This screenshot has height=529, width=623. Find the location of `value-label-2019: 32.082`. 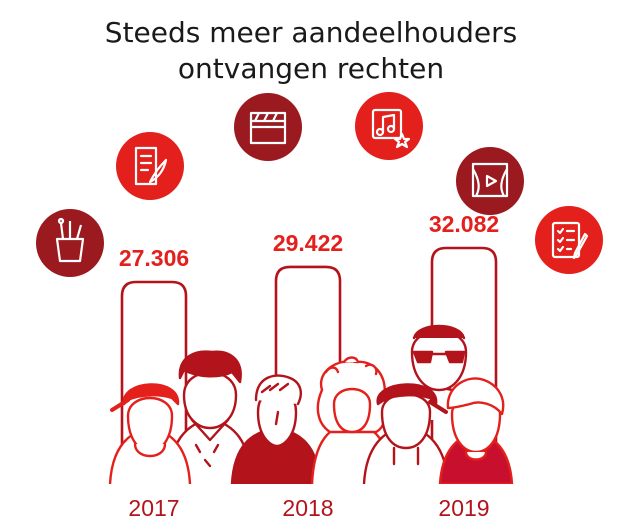

value-label-2019: 32.082 is located at coordinates (464, 224).